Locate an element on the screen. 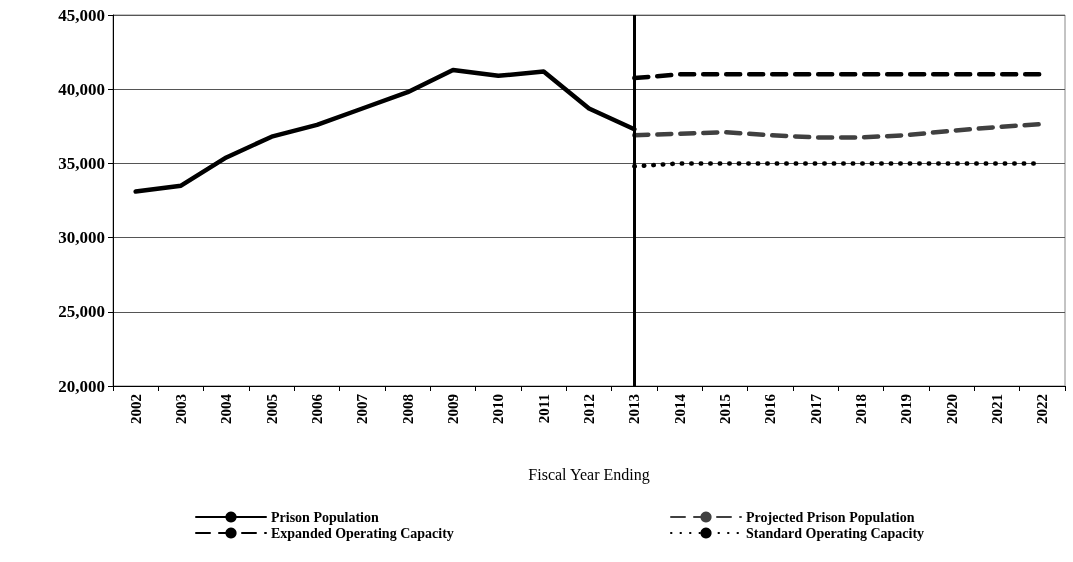  x-tick-label: 2009 is located at coordinates (453, 409).